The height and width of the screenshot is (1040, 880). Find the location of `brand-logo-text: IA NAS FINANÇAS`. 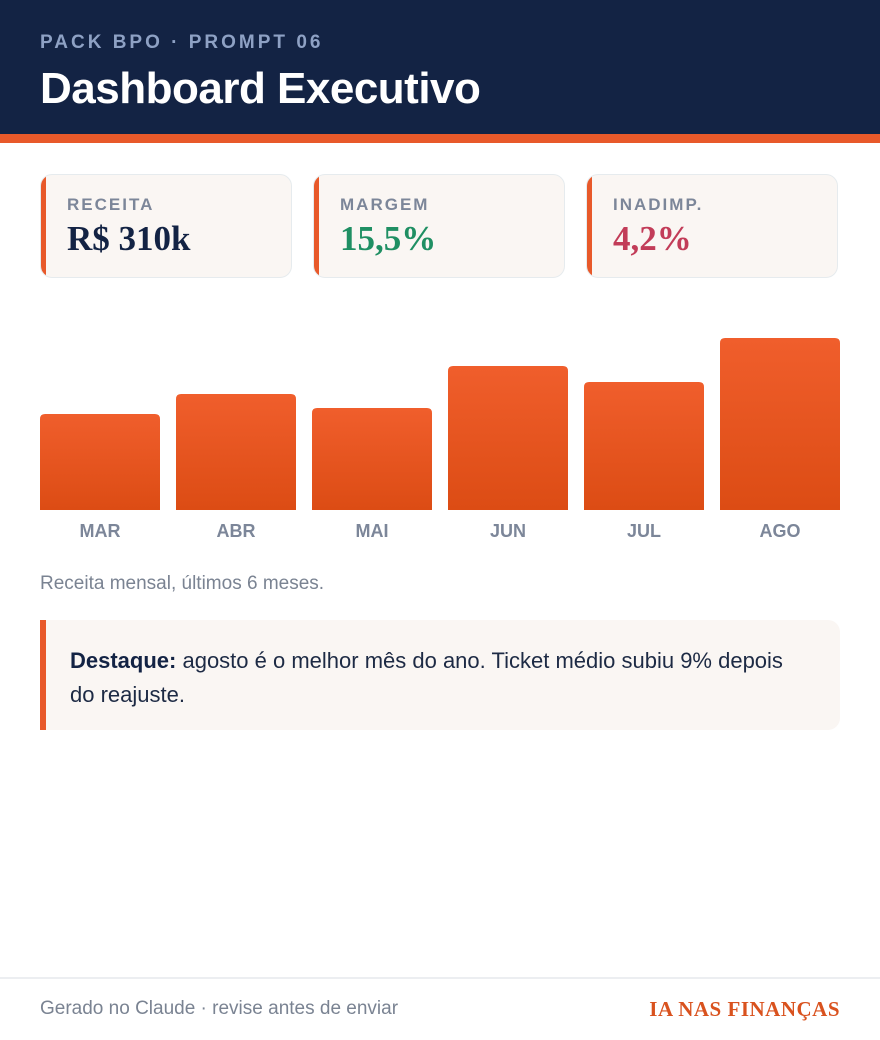

brand-logo-text: IA NAS FINANÇAS is located at coordinates (744, 1009).